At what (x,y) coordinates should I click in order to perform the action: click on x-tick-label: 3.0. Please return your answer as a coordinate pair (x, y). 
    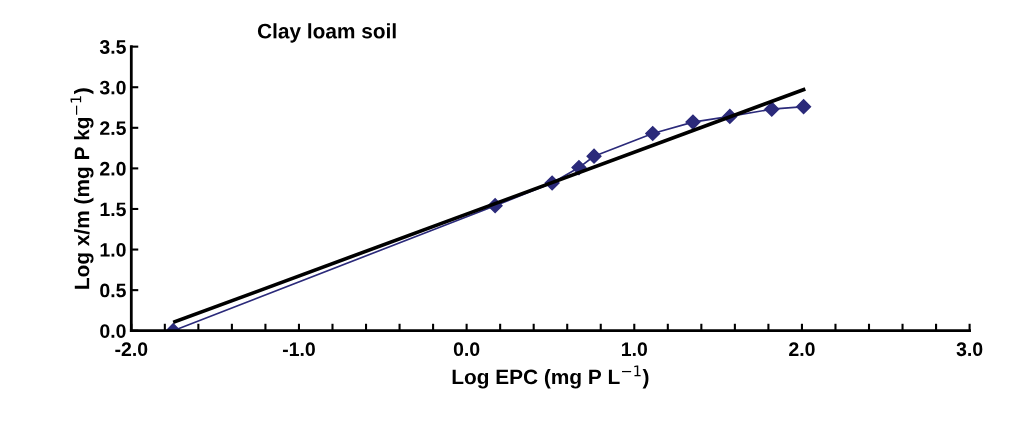
    Looking at the image, I should click on (969, 349).